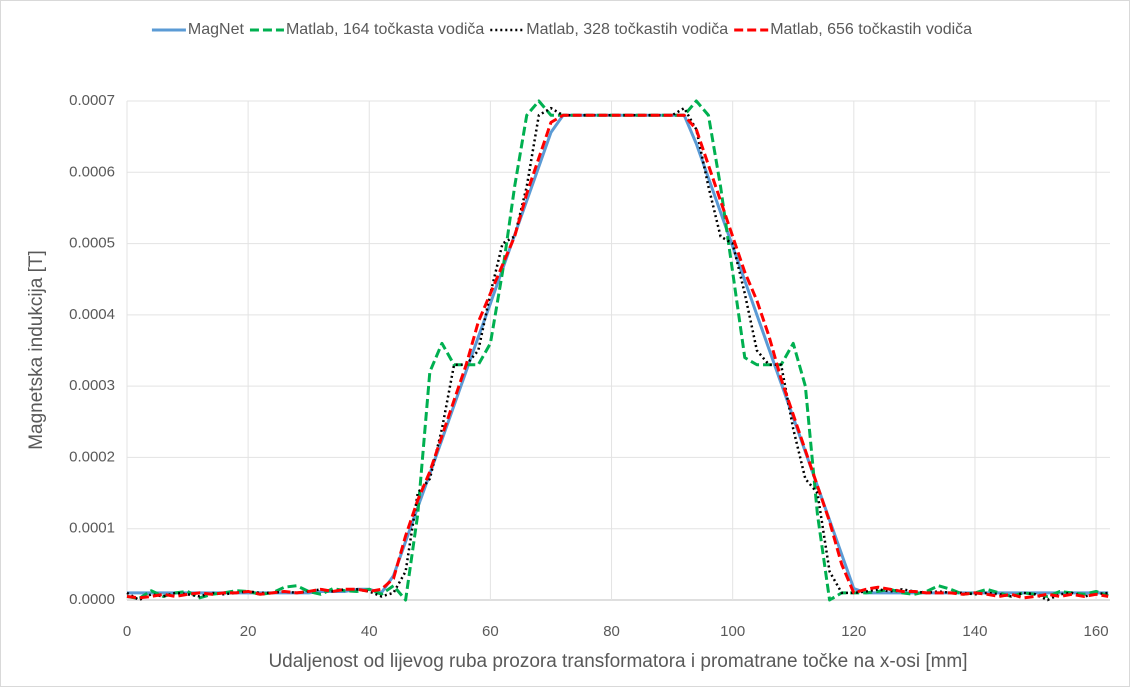  I want to click on y-axis-title: Magnetska indukcija [T], so click(36, 350).